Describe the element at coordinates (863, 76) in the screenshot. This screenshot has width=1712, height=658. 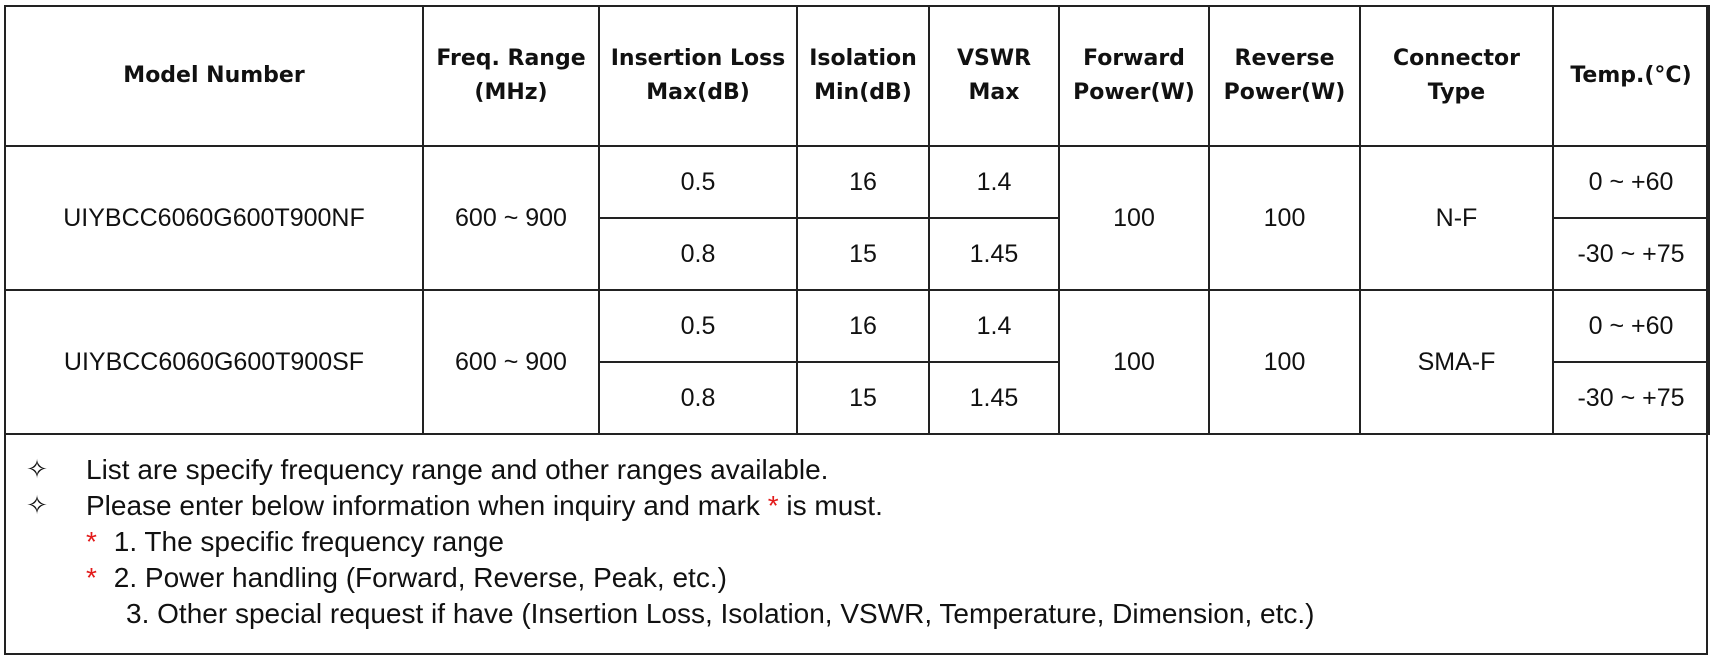
I see `header-isolation: Isolation Min(dB)` at that location.